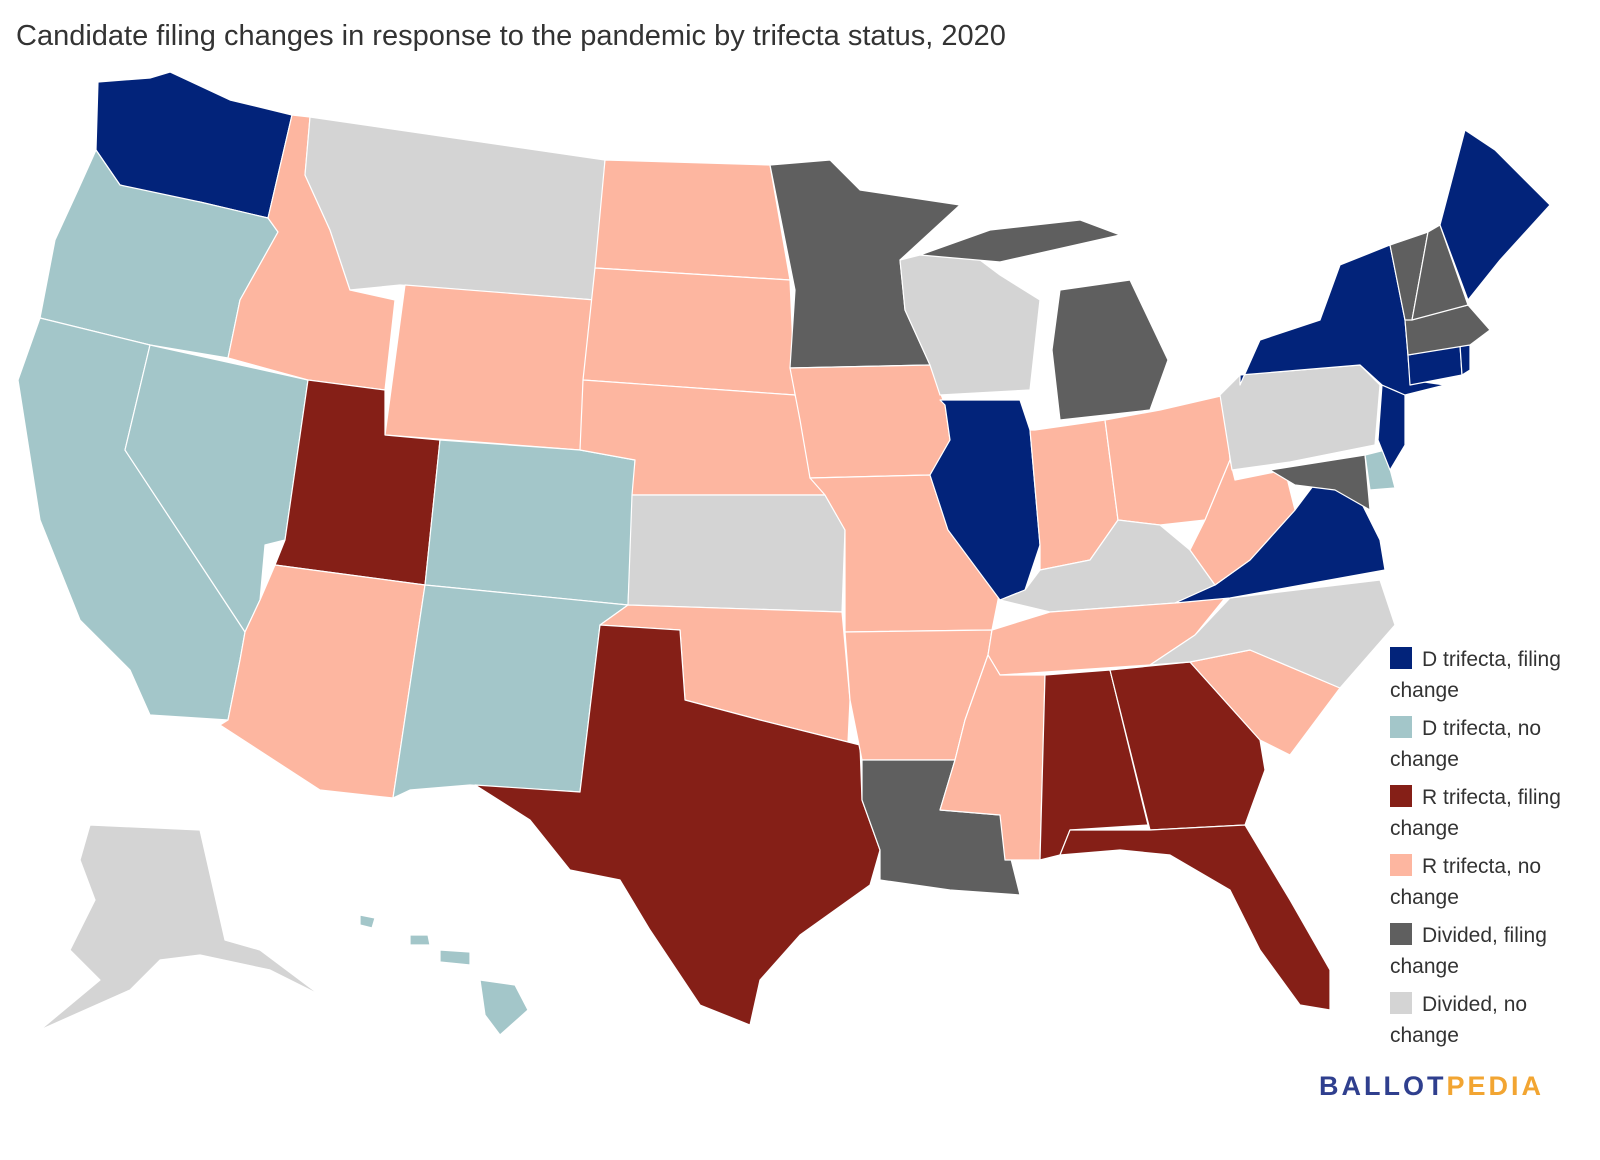 This screenshot has width=1600, height=1160. Describe the element at coordinates (1440, 272) in the screenshot. I see `state-new-hampshire` at that location.